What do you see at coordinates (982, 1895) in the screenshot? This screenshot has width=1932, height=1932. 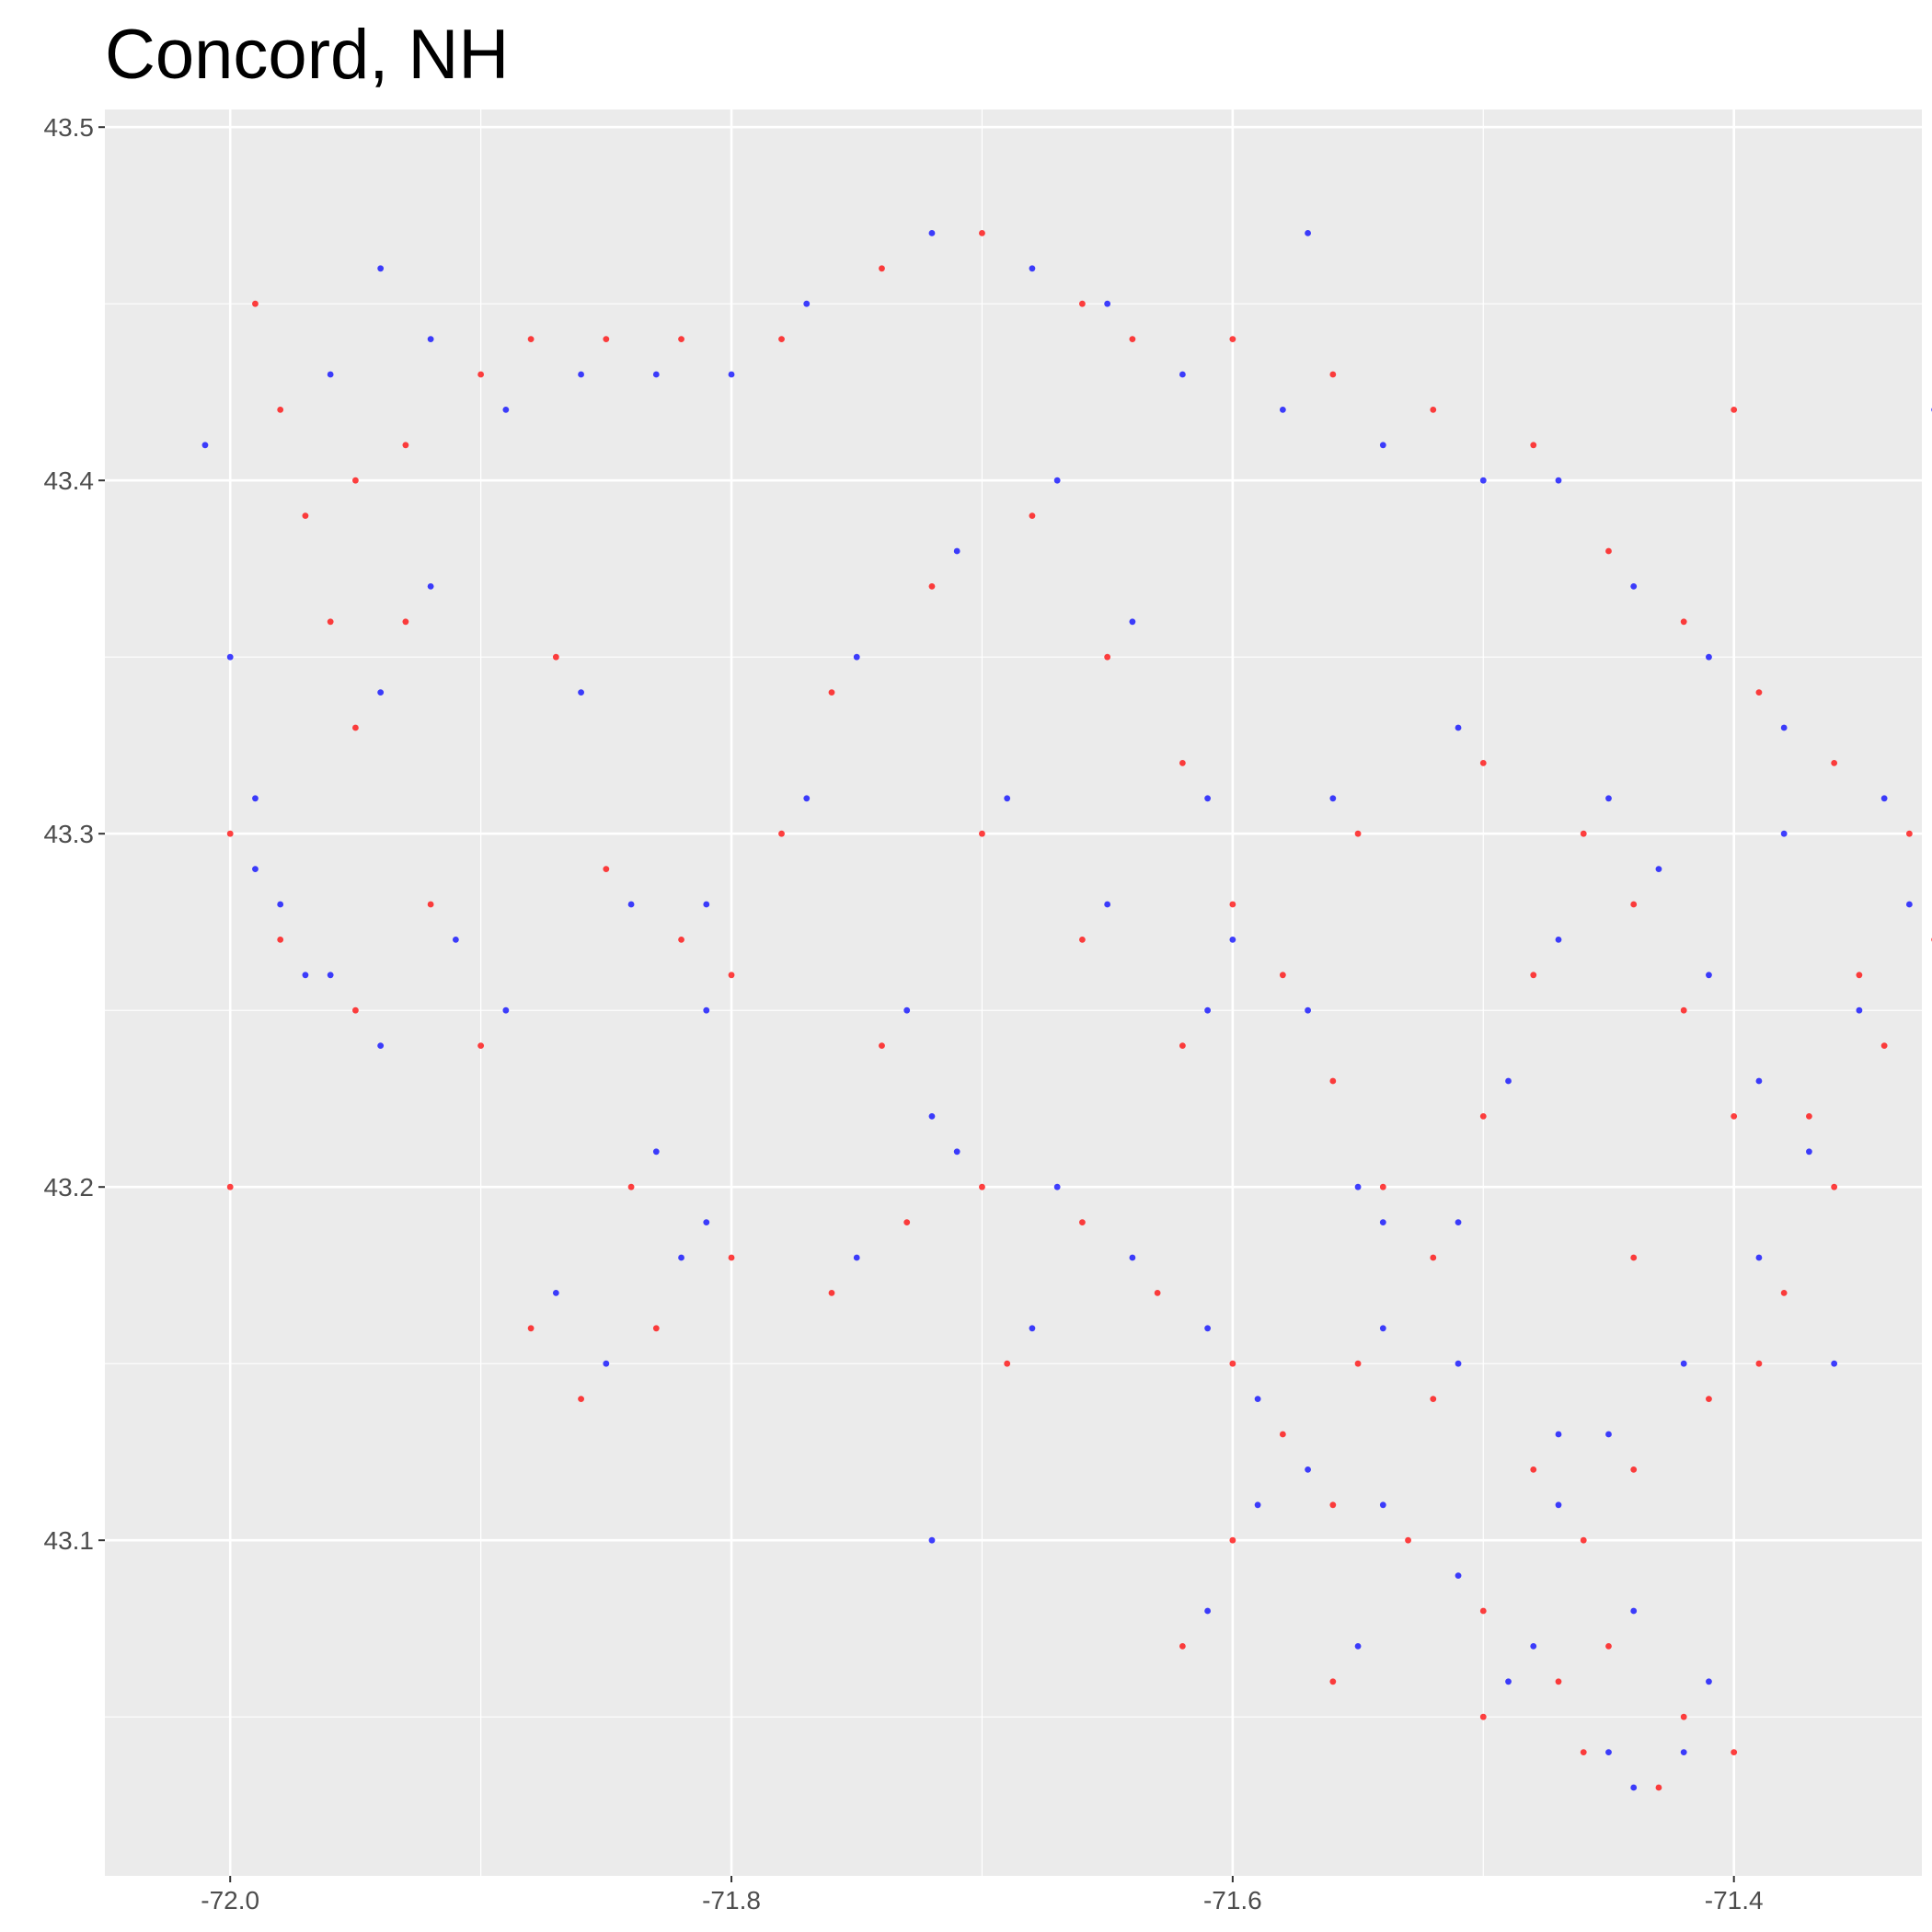 I see `x-axis: -72.0 -71.8 -71.6 -71.4` at bounding box center [982, 1895].